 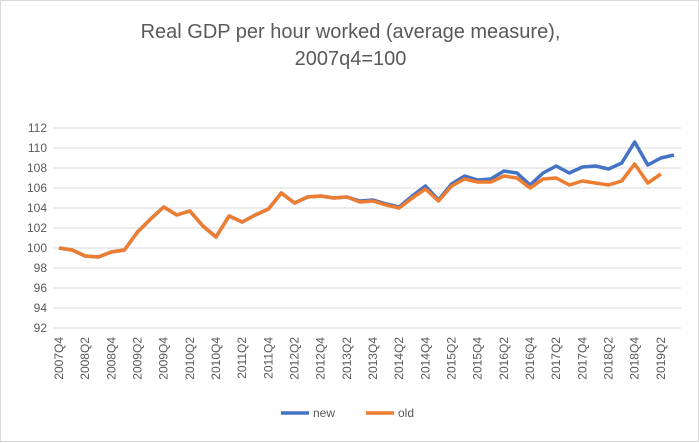 I want to click on y-tick-label: 102, so click(x=37, y=228).